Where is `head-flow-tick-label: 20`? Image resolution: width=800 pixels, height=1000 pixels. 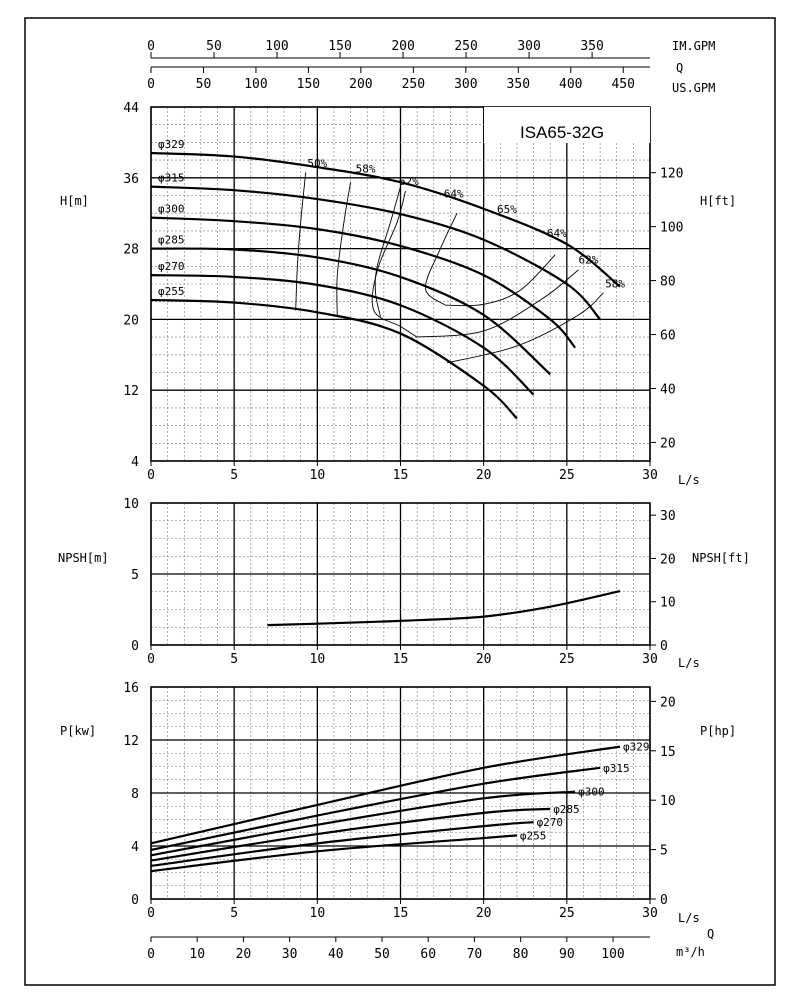
head-flow-tick-label: 20 is located at coordinates (484, 475).